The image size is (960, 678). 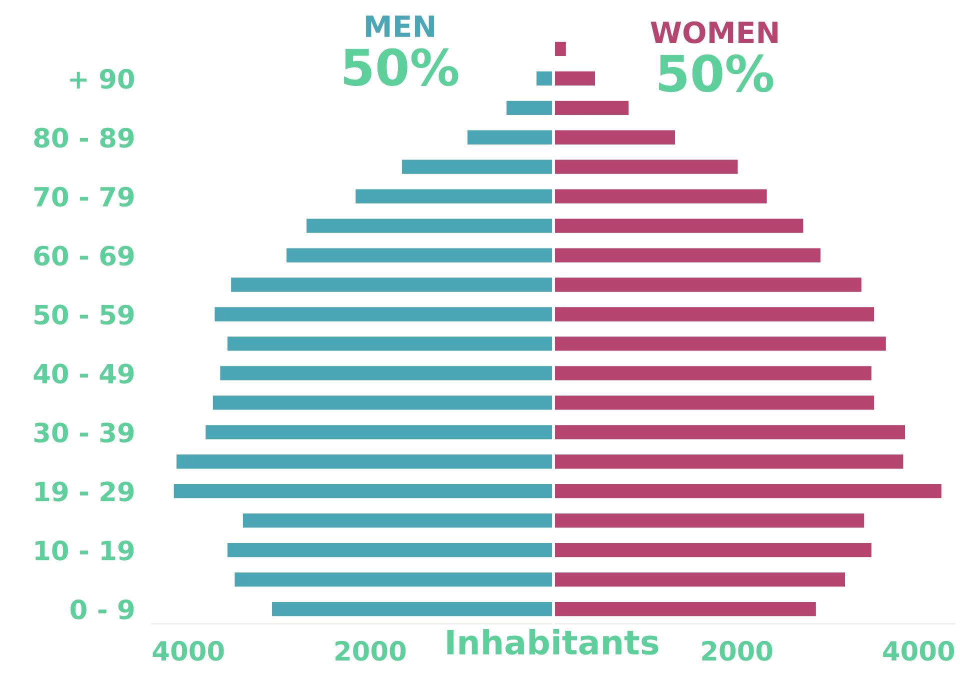 I want to click on text: MEN, so click(x=400, y=26).